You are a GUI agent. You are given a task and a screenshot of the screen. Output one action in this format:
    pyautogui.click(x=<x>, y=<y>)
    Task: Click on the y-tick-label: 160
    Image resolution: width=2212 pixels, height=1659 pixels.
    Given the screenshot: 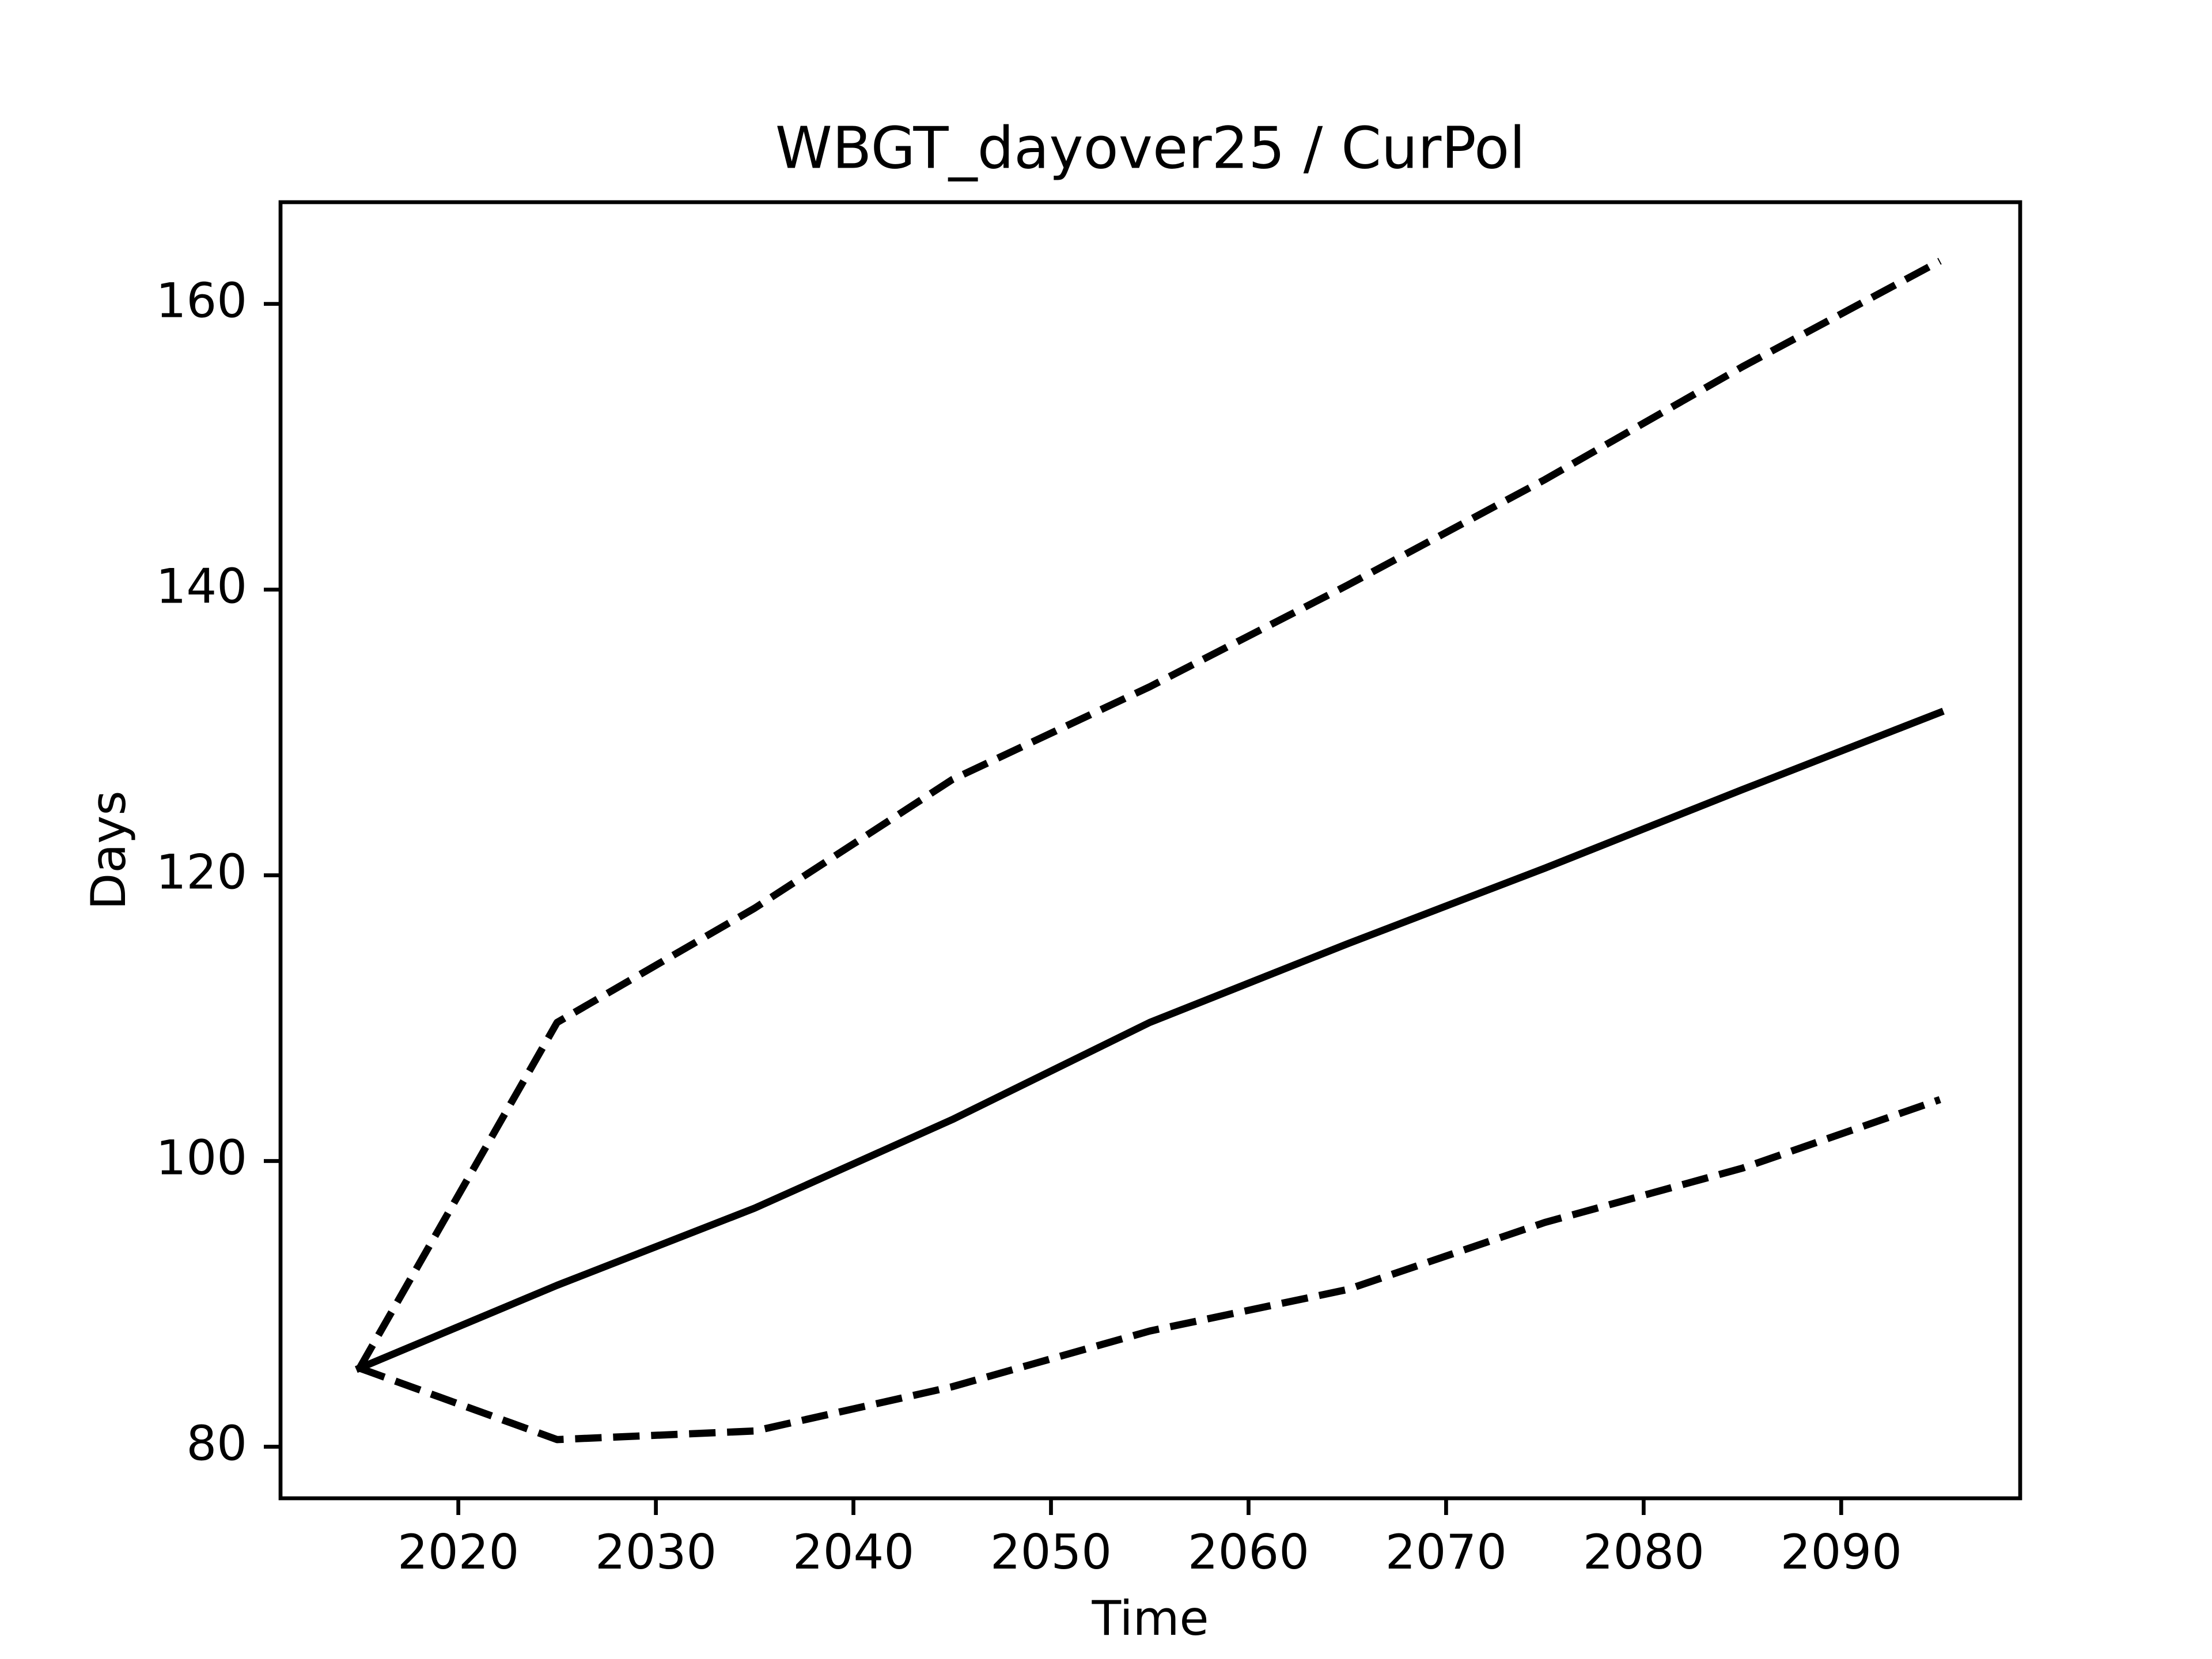 What is the action you would take?
    pyautogui.click(x=201, y=301)
    